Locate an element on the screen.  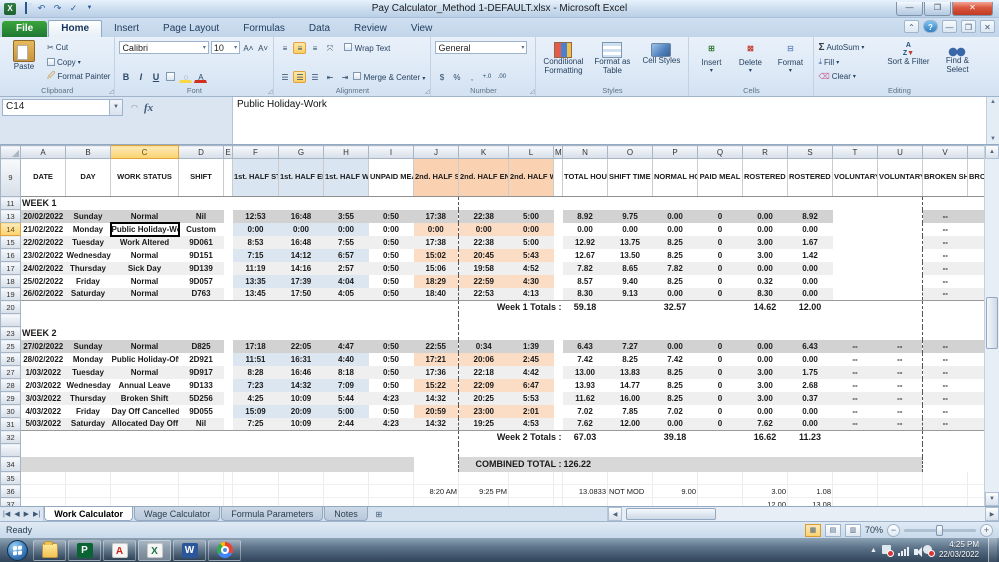
cell-P28: 8.25 is located at coordinates (675, 385).